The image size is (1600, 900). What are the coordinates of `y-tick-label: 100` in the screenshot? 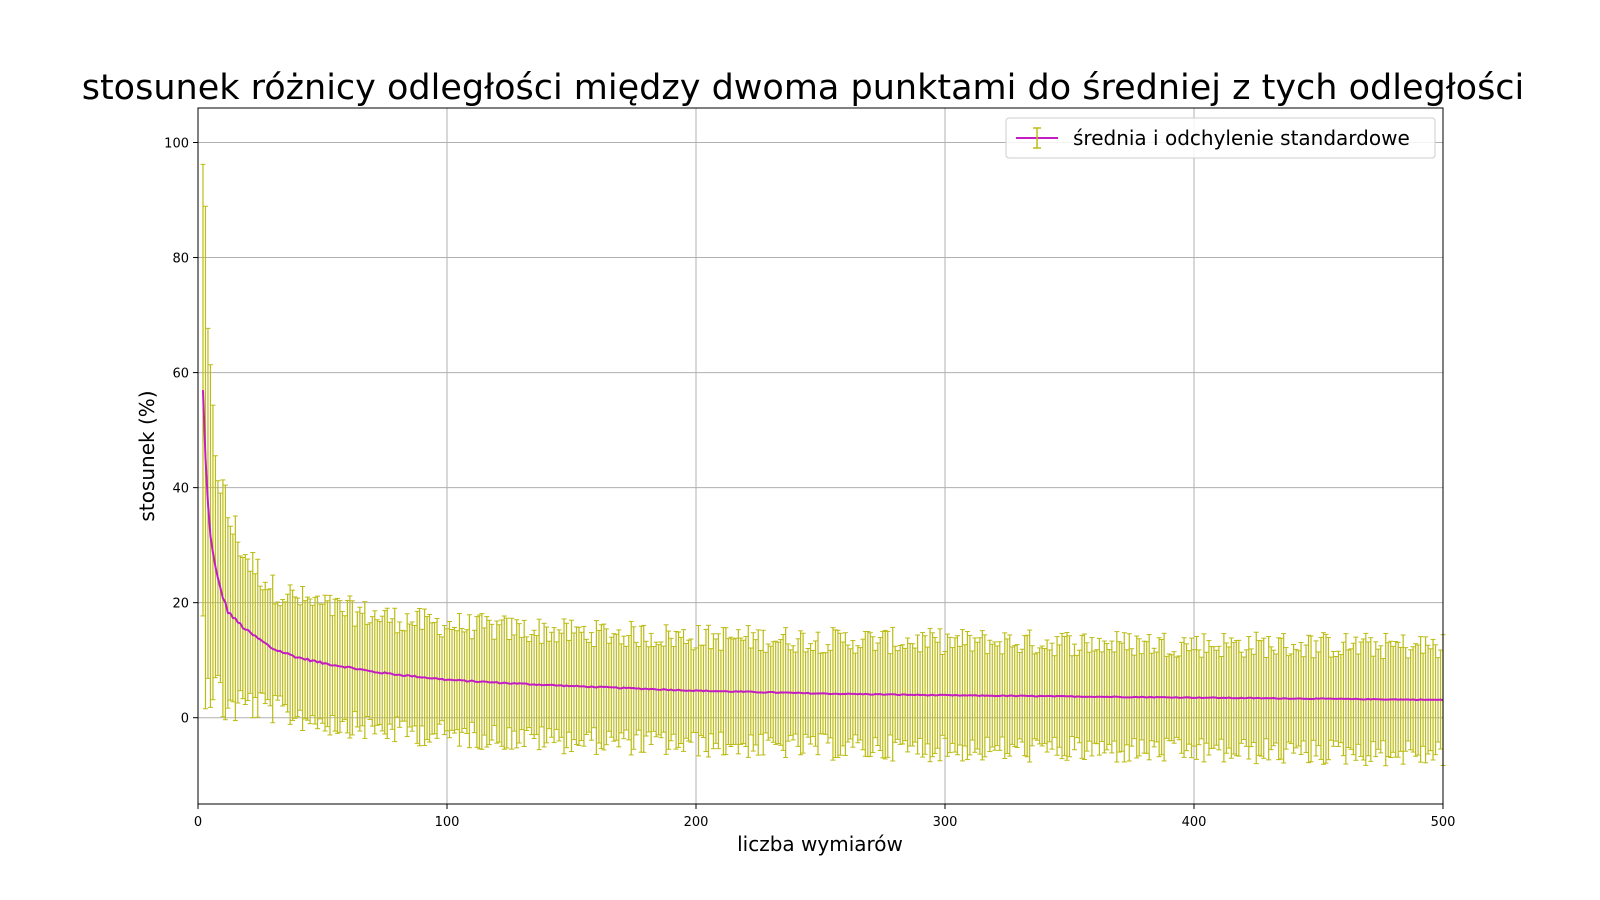 It's located at (176, 144).